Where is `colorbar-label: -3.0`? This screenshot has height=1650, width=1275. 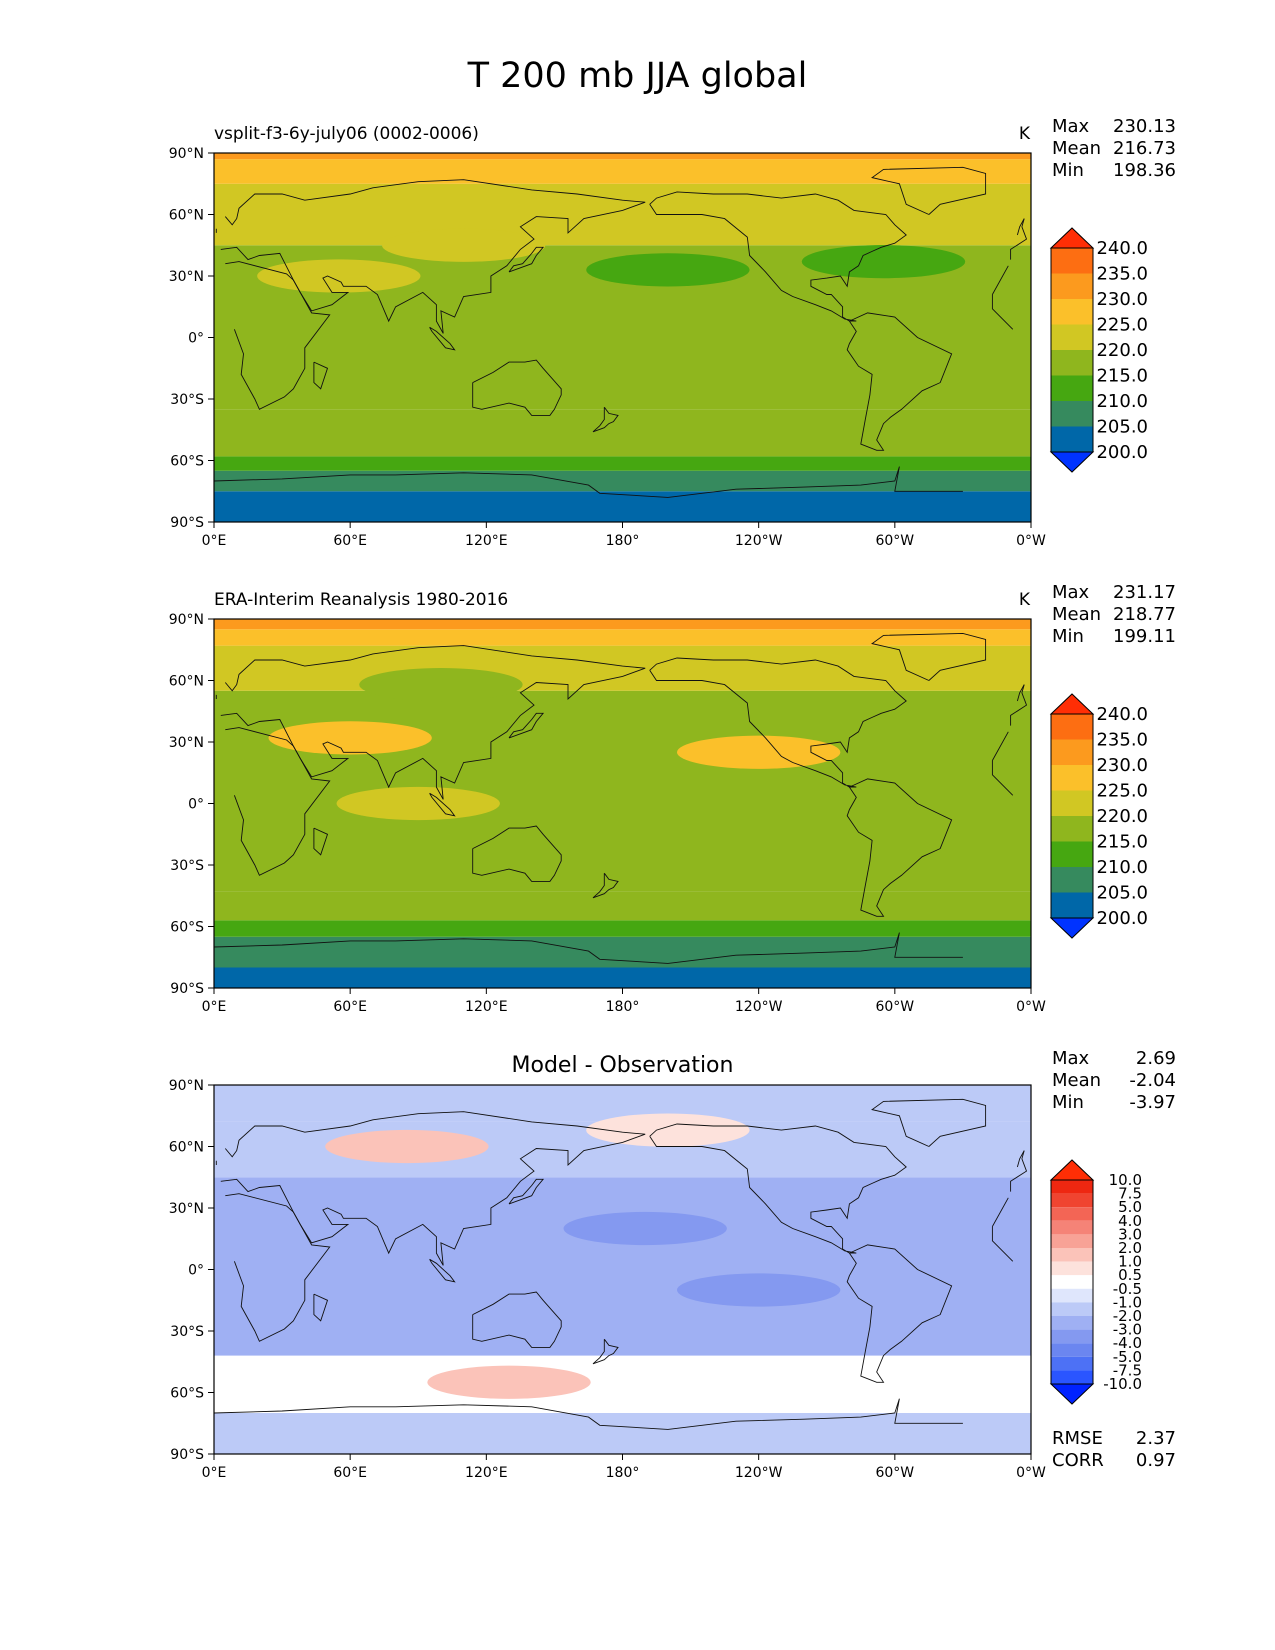 colorbar-label: -3.0 is located at coordinates (1127, 1330).